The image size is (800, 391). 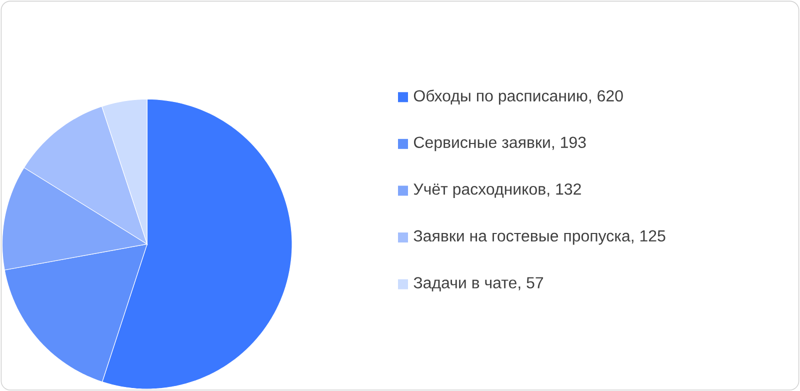 What do you see at coordinates (540, 237) in the screenshot?
I see `legend-label: Заявки на гостевые пропуска, 125` at bounding box center [540, 237].